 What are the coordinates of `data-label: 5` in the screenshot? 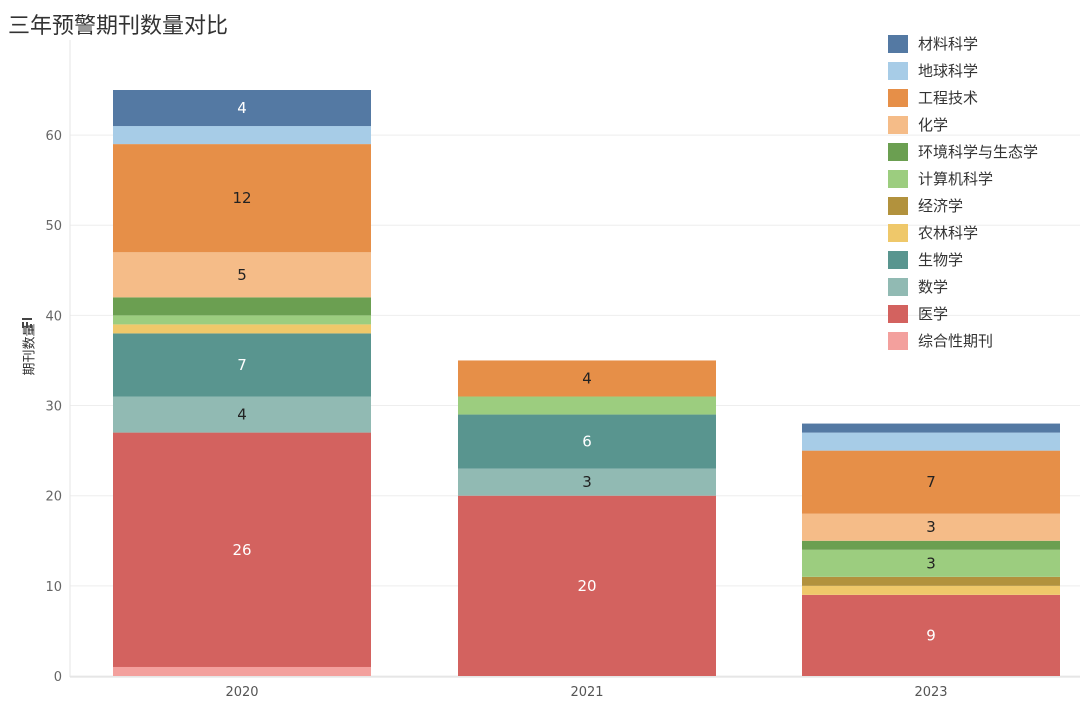 It's located at (242, 275).